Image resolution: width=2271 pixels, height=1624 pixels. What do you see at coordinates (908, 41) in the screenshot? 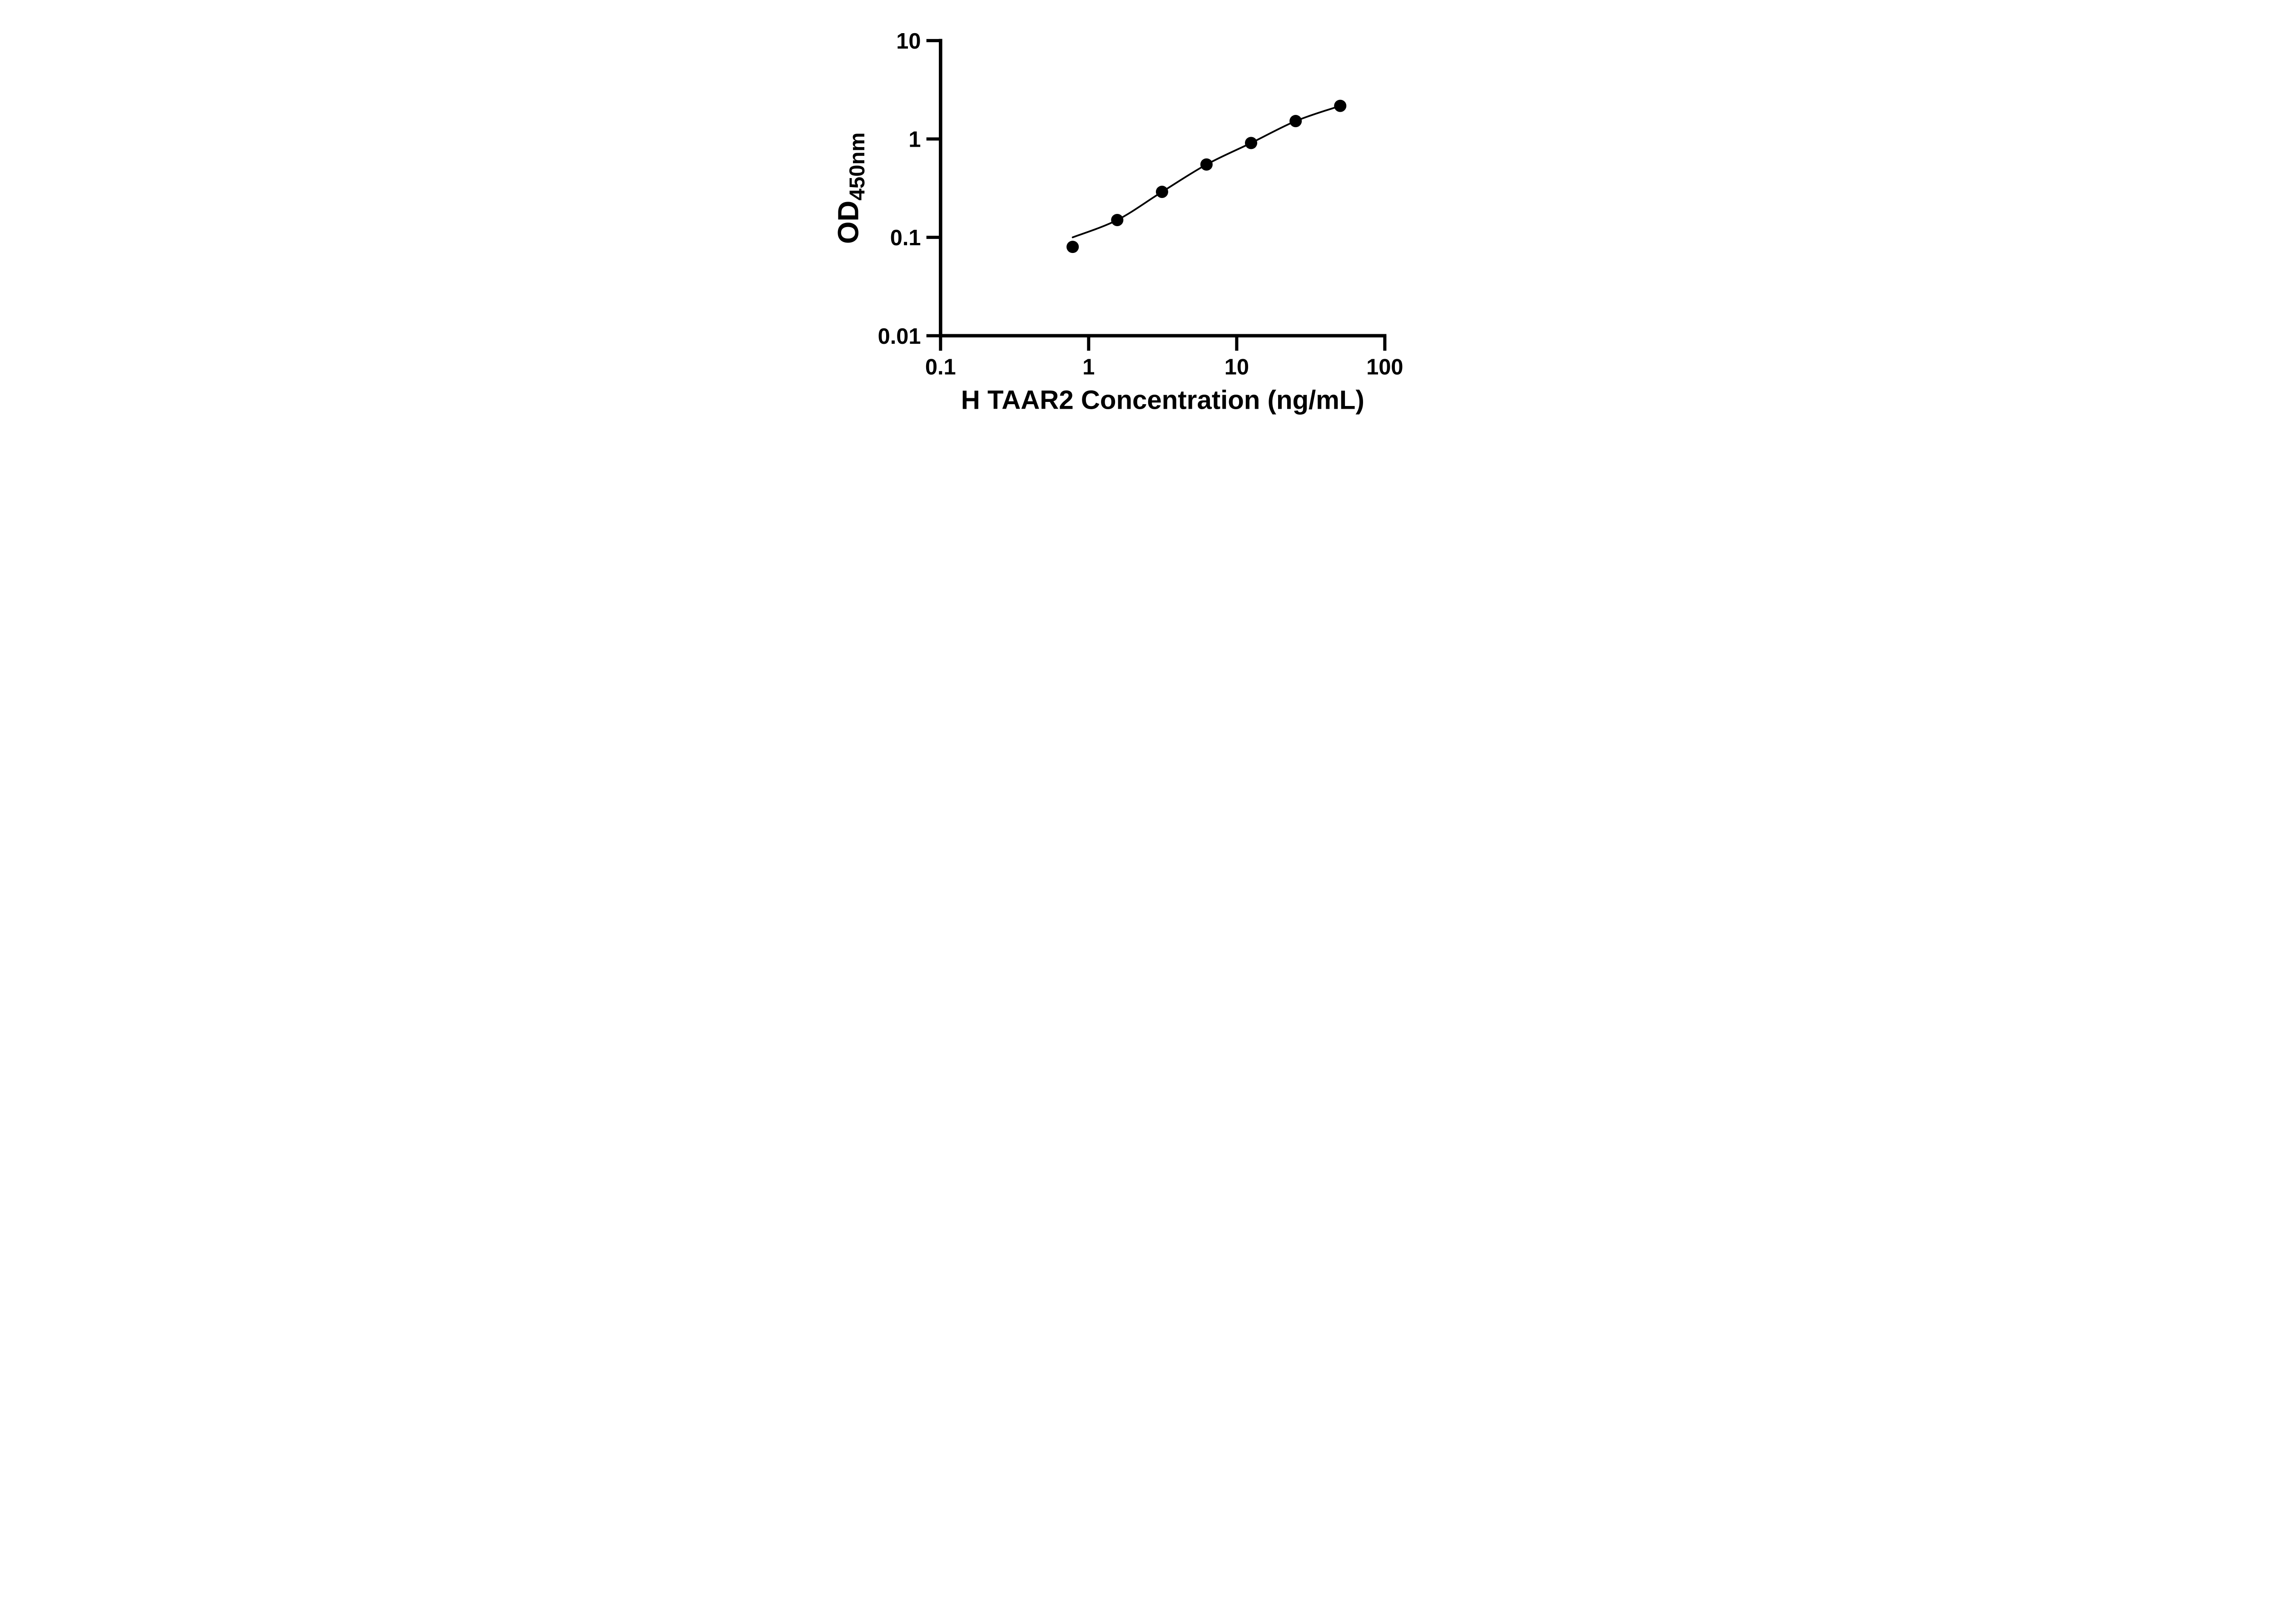
I see `y-tick-label: 10` at bounding box center [908, 41].